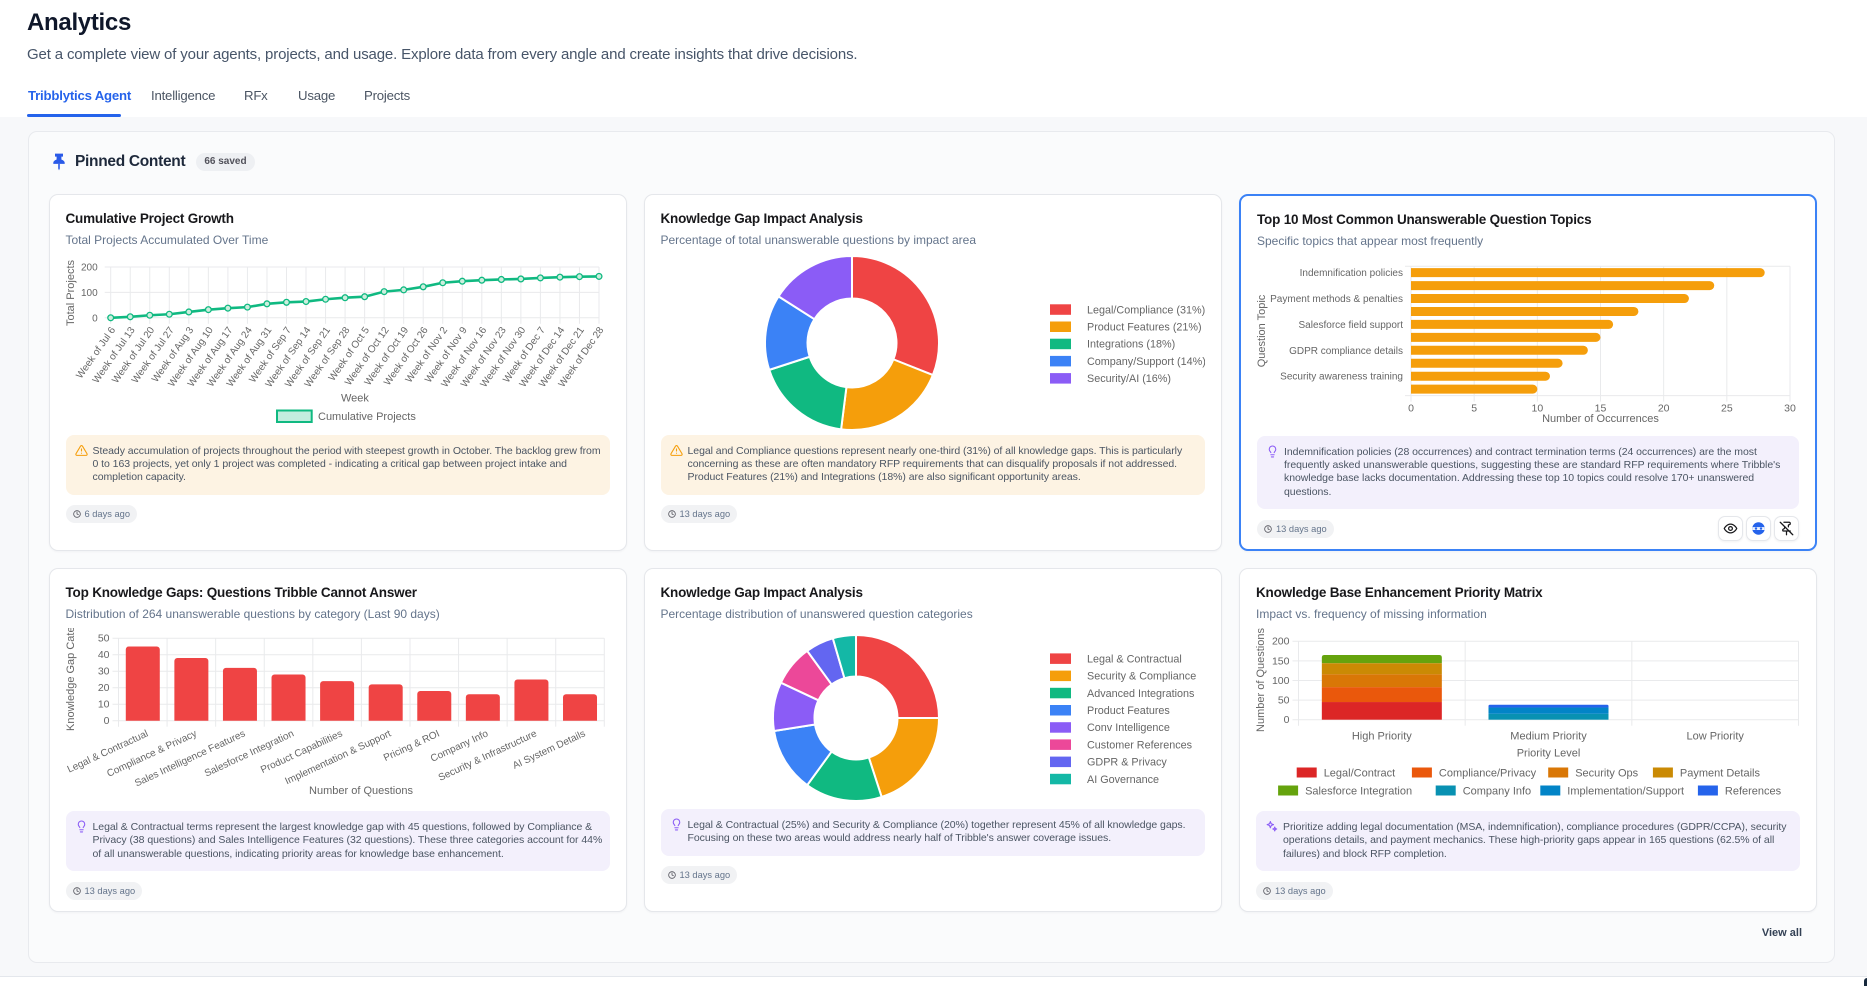  I want to click on svg-text: Payment Details, so click(1720, 773).